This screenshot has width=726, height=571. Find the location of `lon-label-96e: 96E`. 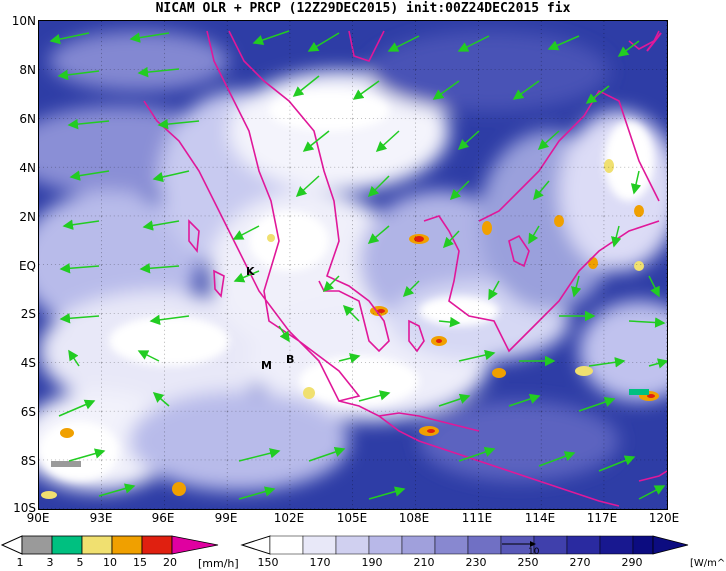

lon-label-96e: 96E is located at coordinates (163, 518).